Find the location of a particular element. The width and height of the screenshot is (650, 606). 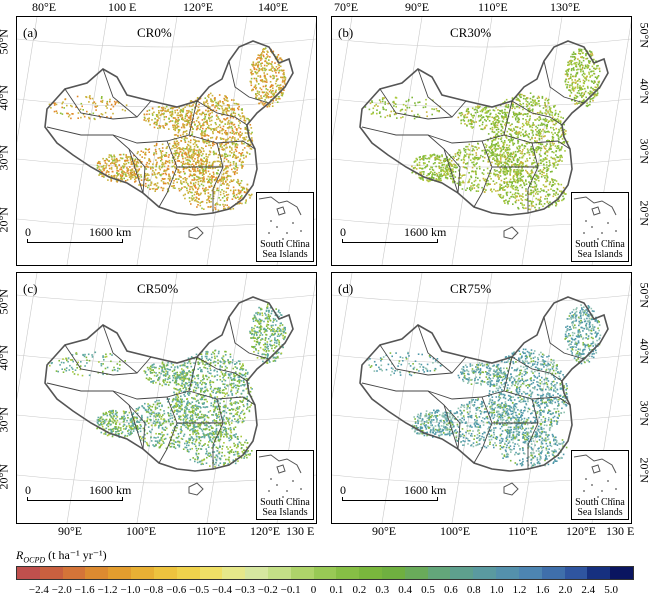

legend-tick-label: 0.6 is located at coordinates (451, 590).